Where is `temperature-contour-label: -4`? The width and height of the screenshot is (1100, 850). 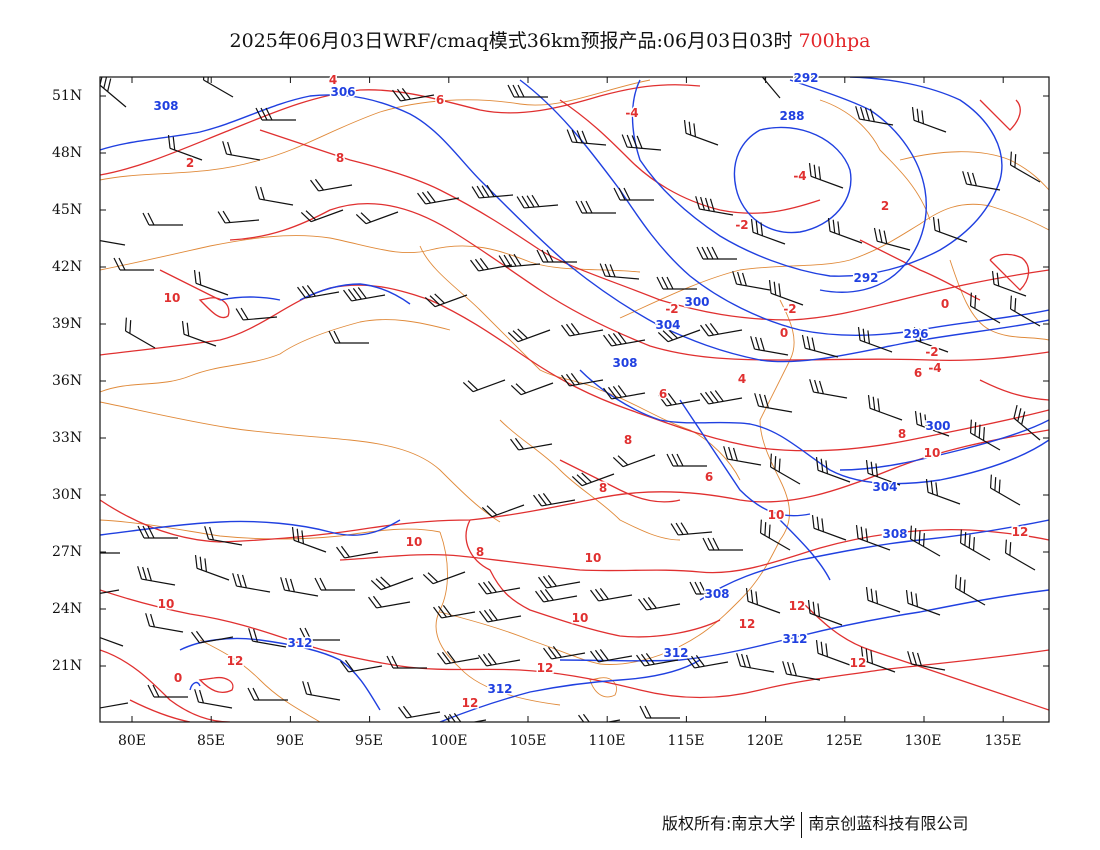 temperature-contour-label: -4 is located at coordinates (934, 368).